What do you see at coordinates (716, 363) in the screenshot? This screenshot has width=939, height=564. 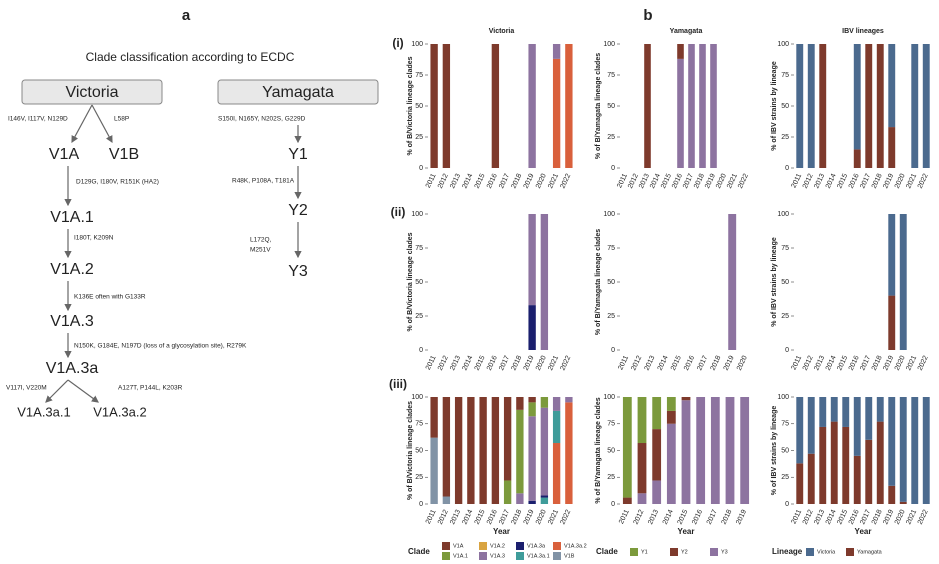 I see `x-tick-label: 2018` at bounding box center [716, 363].